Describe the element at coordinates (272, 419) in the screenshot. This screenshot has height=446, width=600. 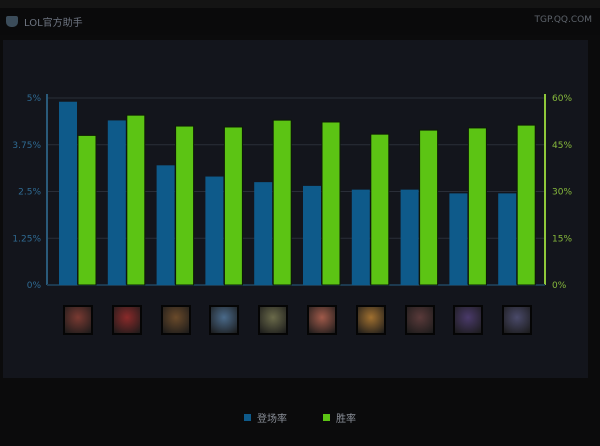
I see `legend-label-pick-rate: 登场率` at that location.